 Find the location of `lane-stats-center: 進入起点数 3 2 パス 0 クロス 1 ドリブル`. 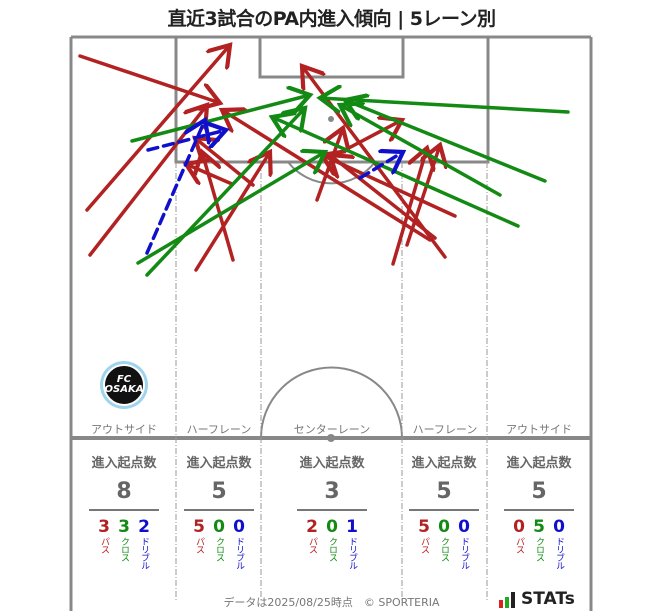

lane-stats-center: 進入起点数 3 2 パス 0 クロス 1 ドリブル is located at coordinates (332, 510).